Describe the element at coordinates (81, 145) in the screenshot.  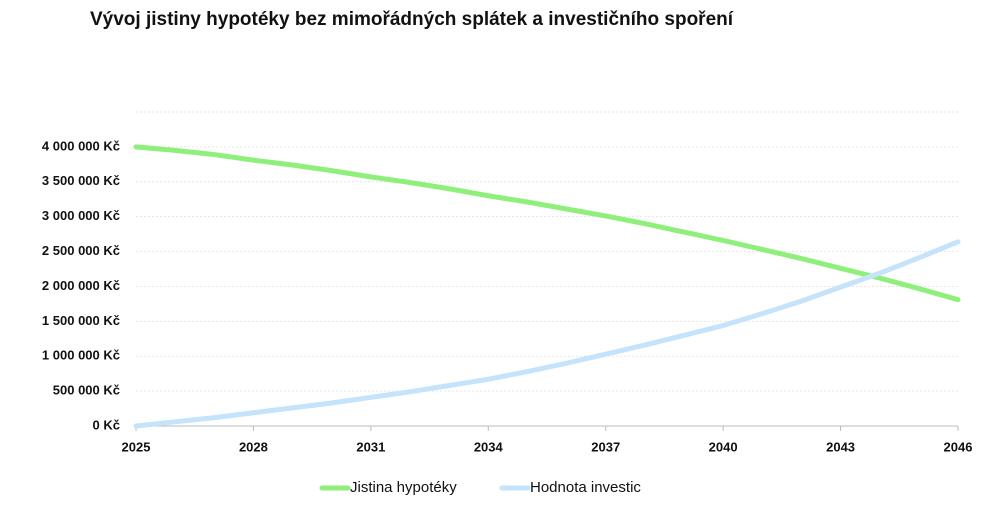
I see `y-tick-label: 4 000 000 Kč` at that location.